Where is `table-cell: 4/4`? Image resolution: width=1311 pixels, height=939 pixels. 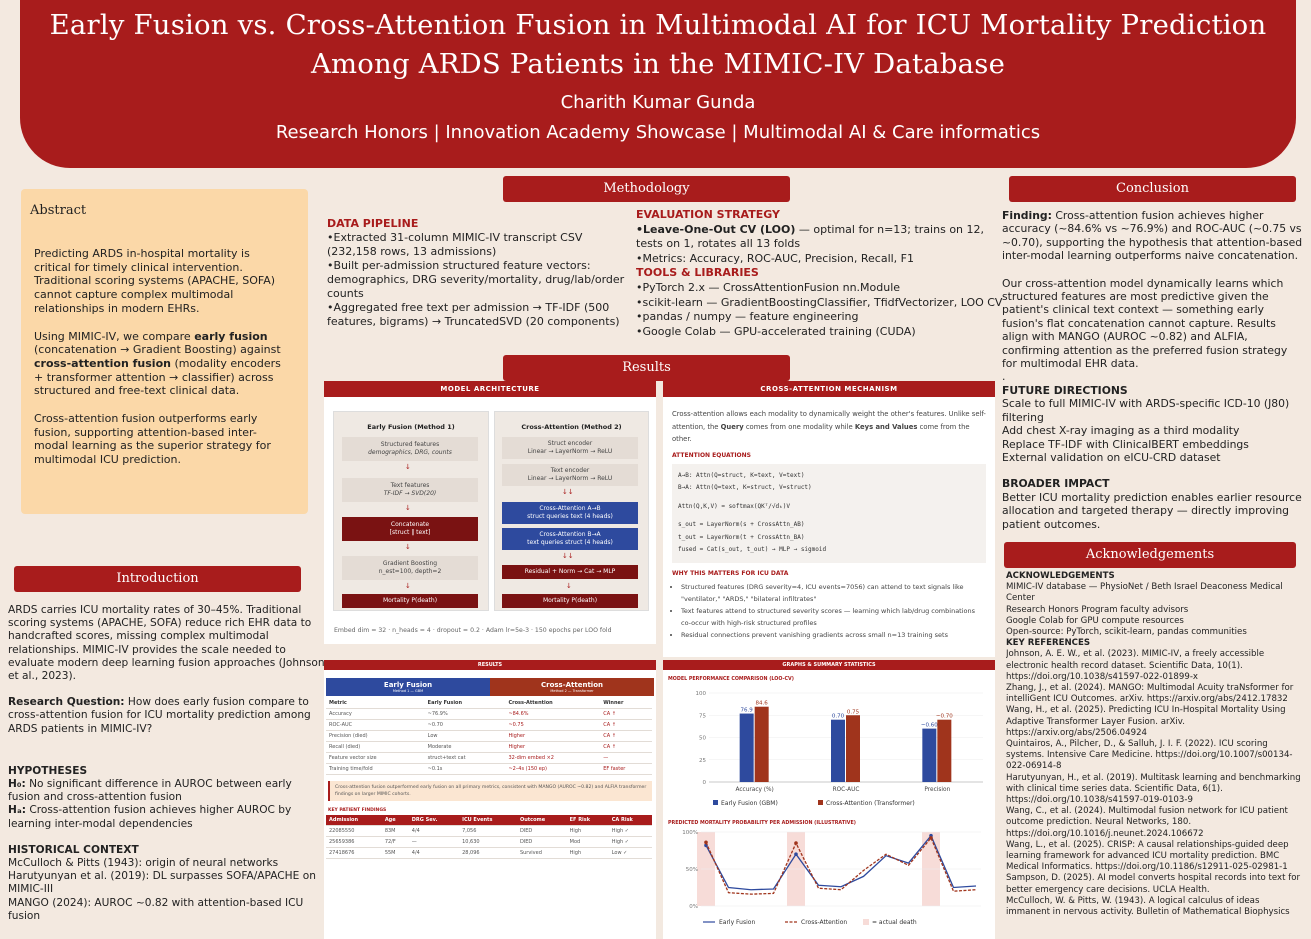 table-cell: 4/4 is located at coordinates (434, 853).